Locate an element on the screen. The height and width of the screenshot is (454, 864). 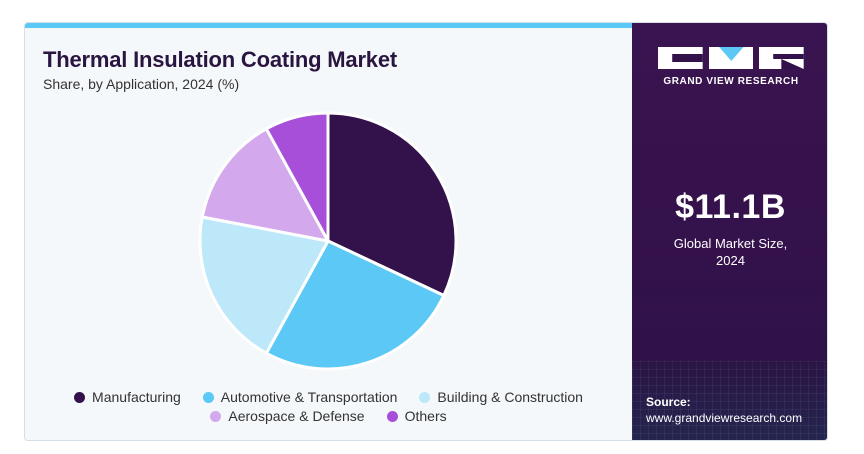
pie-slice-others is located at coordinates (297, 177).